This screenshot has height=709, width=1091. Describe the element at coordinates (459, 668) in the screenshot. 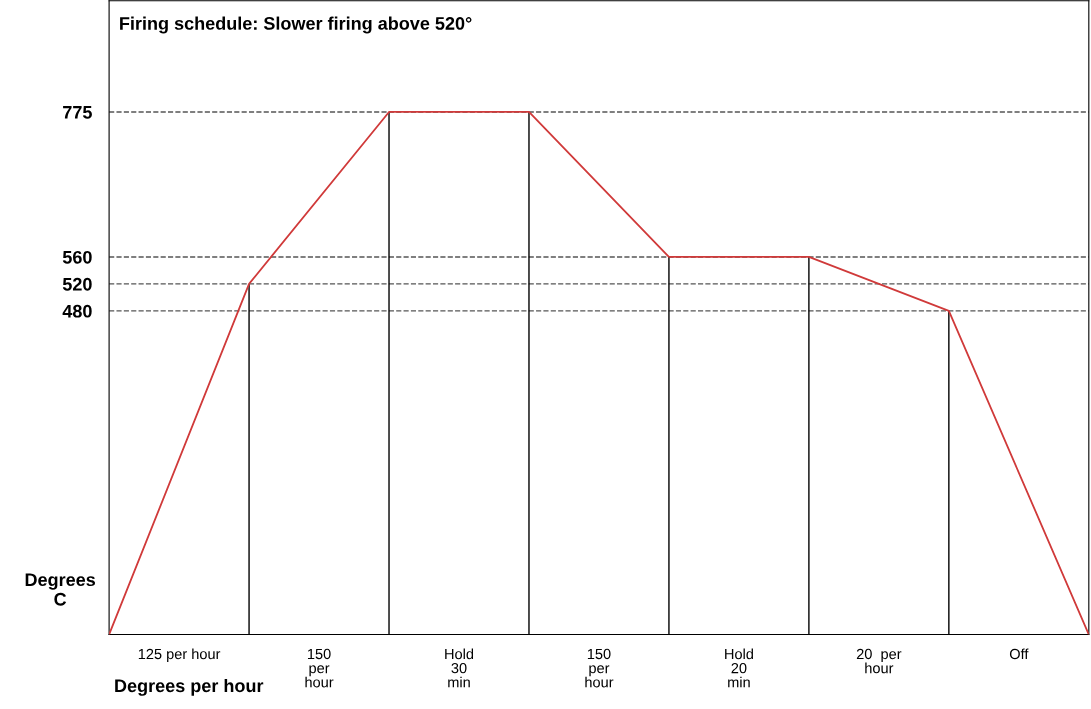

I see `text: Hold 30 min` at that location.